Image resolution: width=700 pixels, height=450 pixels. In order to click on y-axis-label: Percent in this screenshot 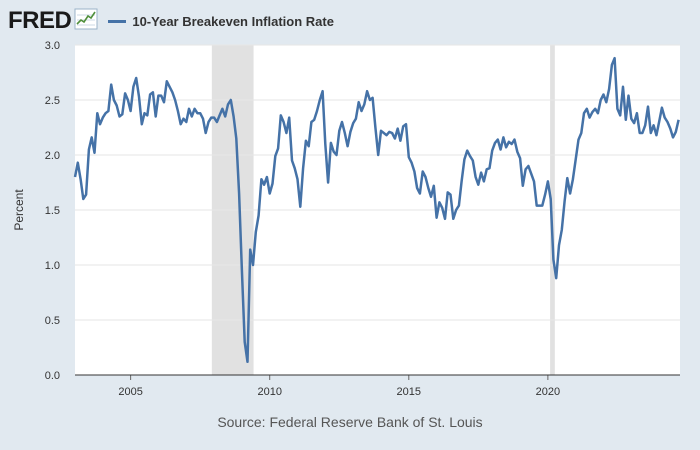, I will do `click(19, 210)`.